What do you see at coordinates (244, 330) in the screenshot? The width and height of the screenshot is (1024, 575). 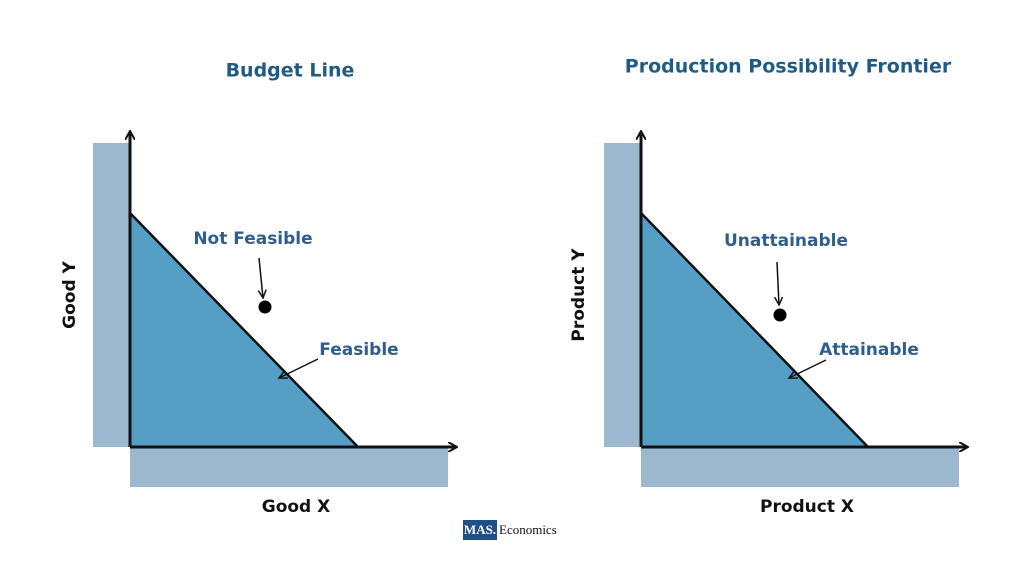 I see `budget-line` at bounding box center [244, 330].